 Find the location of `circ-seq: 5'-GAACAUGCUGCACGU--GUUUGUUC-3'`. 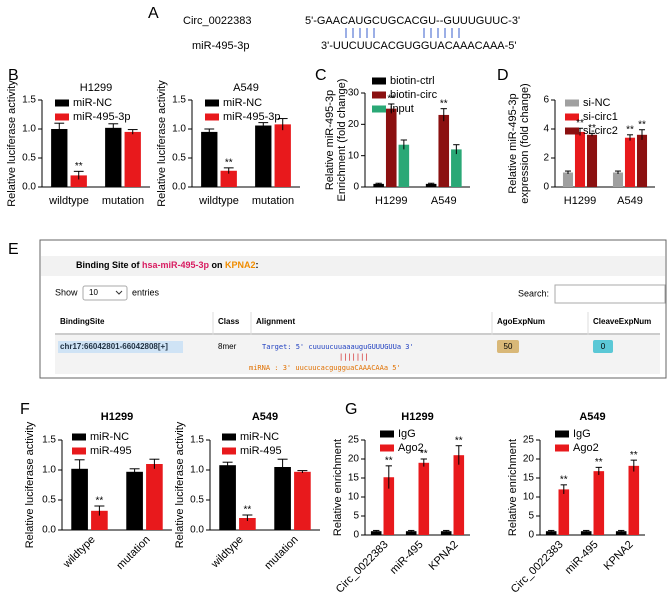

circ-seq: 5'-GAACAUGCUGCACGU--GUUUGUUC-3' is located at coordinates (412, 21).